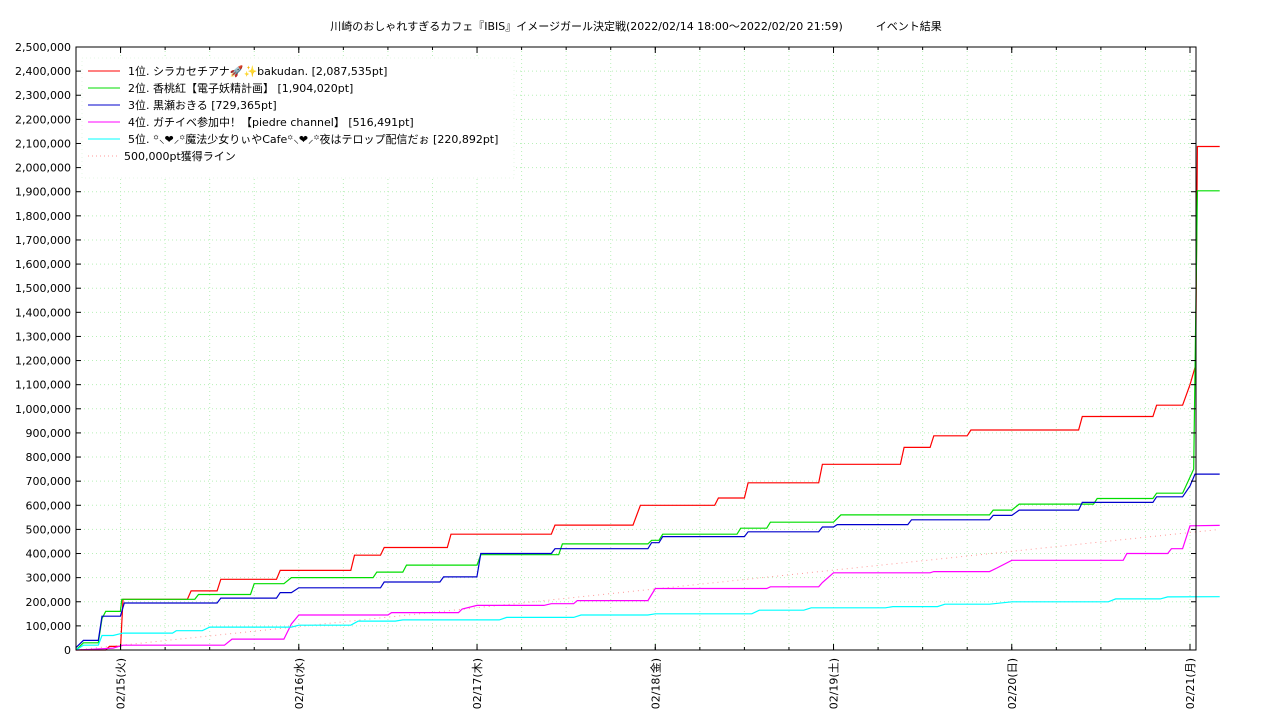 Image resolution: width=1280 pixels, height=724 pixels. I want to click on y-tick-label: 600,000, so click(49, 505).